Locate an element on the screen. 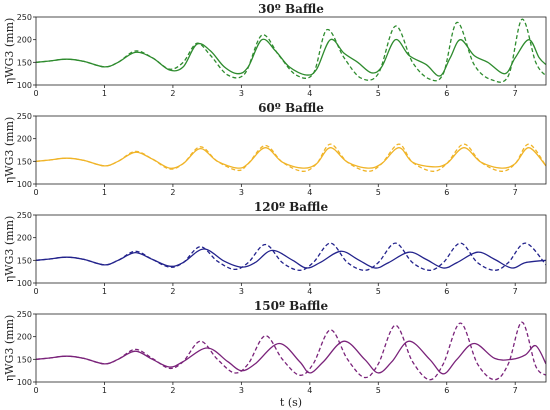 Image resolution: width=550 pixels, height=410 pixels. panel-title: 120º Baffle is located at coordinates (291, 207).